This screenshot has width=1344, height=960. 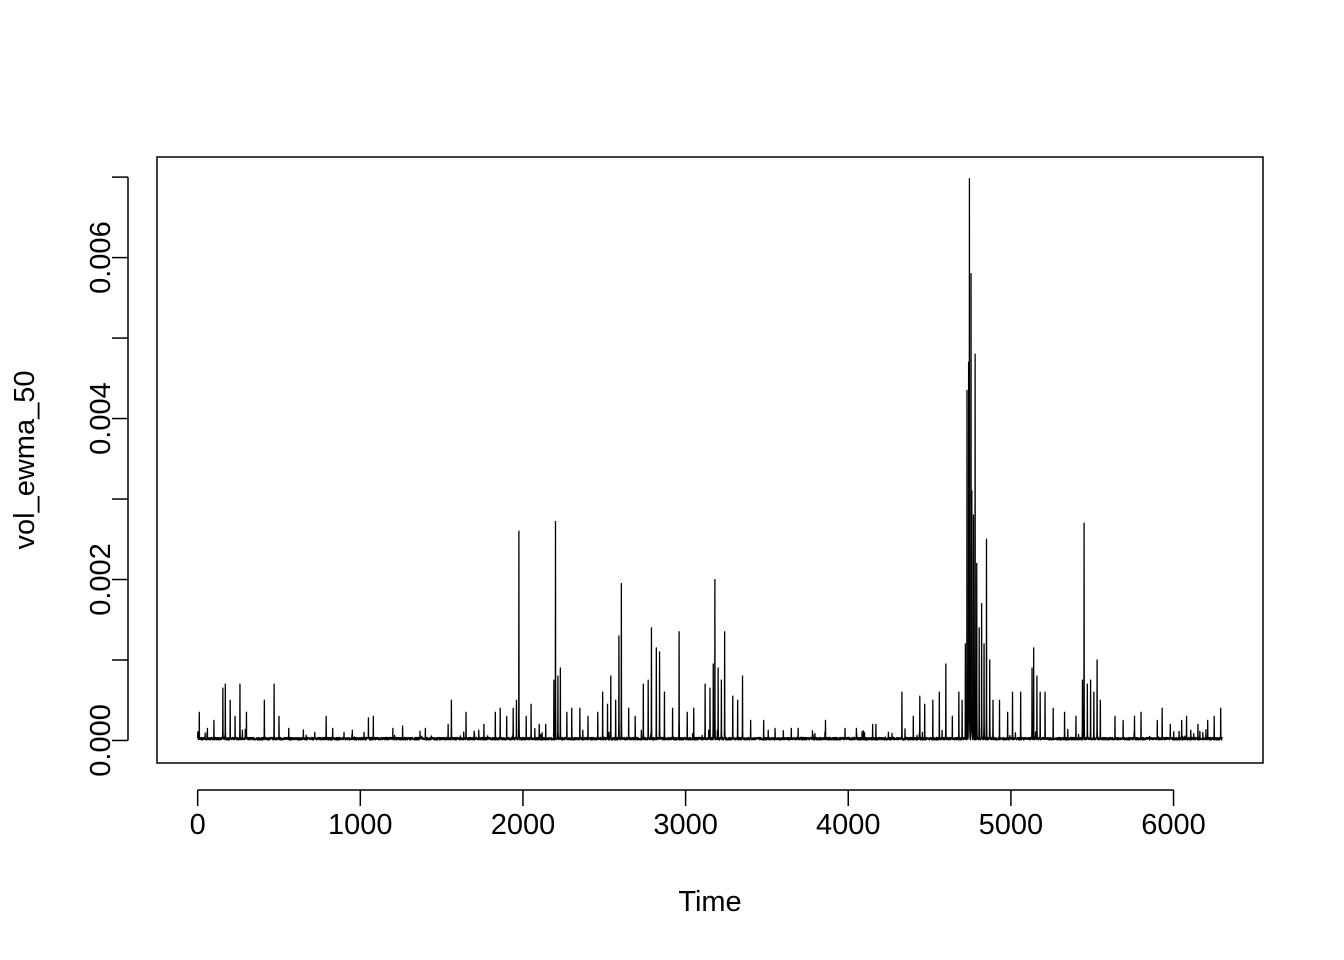 I want to click on y-axis-title: vol_ewma_50, so click(x=25, y=460).